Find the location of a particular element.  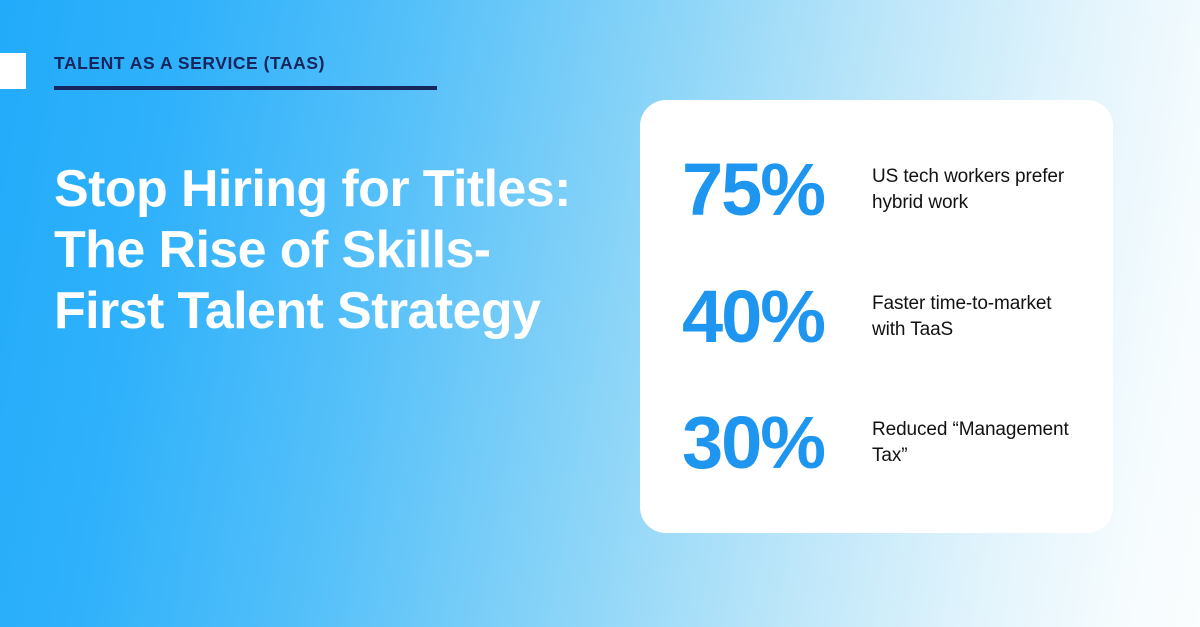

accent-block is located at coordinates (13, 71).